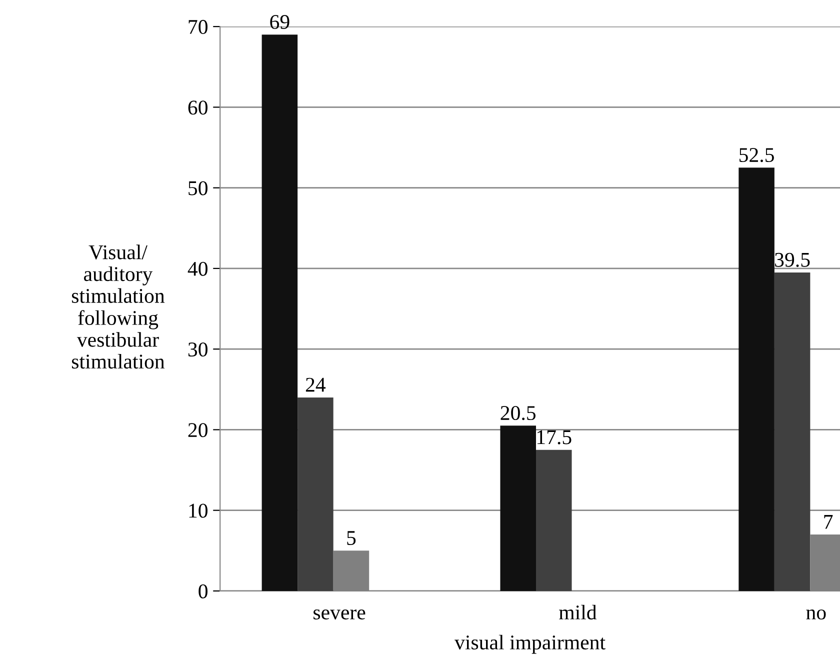 The width and height of the screenshot is (840, 664). Describe the element at coordinates (828, 522) in the screenshot. I see `data-label: 7` at that location.